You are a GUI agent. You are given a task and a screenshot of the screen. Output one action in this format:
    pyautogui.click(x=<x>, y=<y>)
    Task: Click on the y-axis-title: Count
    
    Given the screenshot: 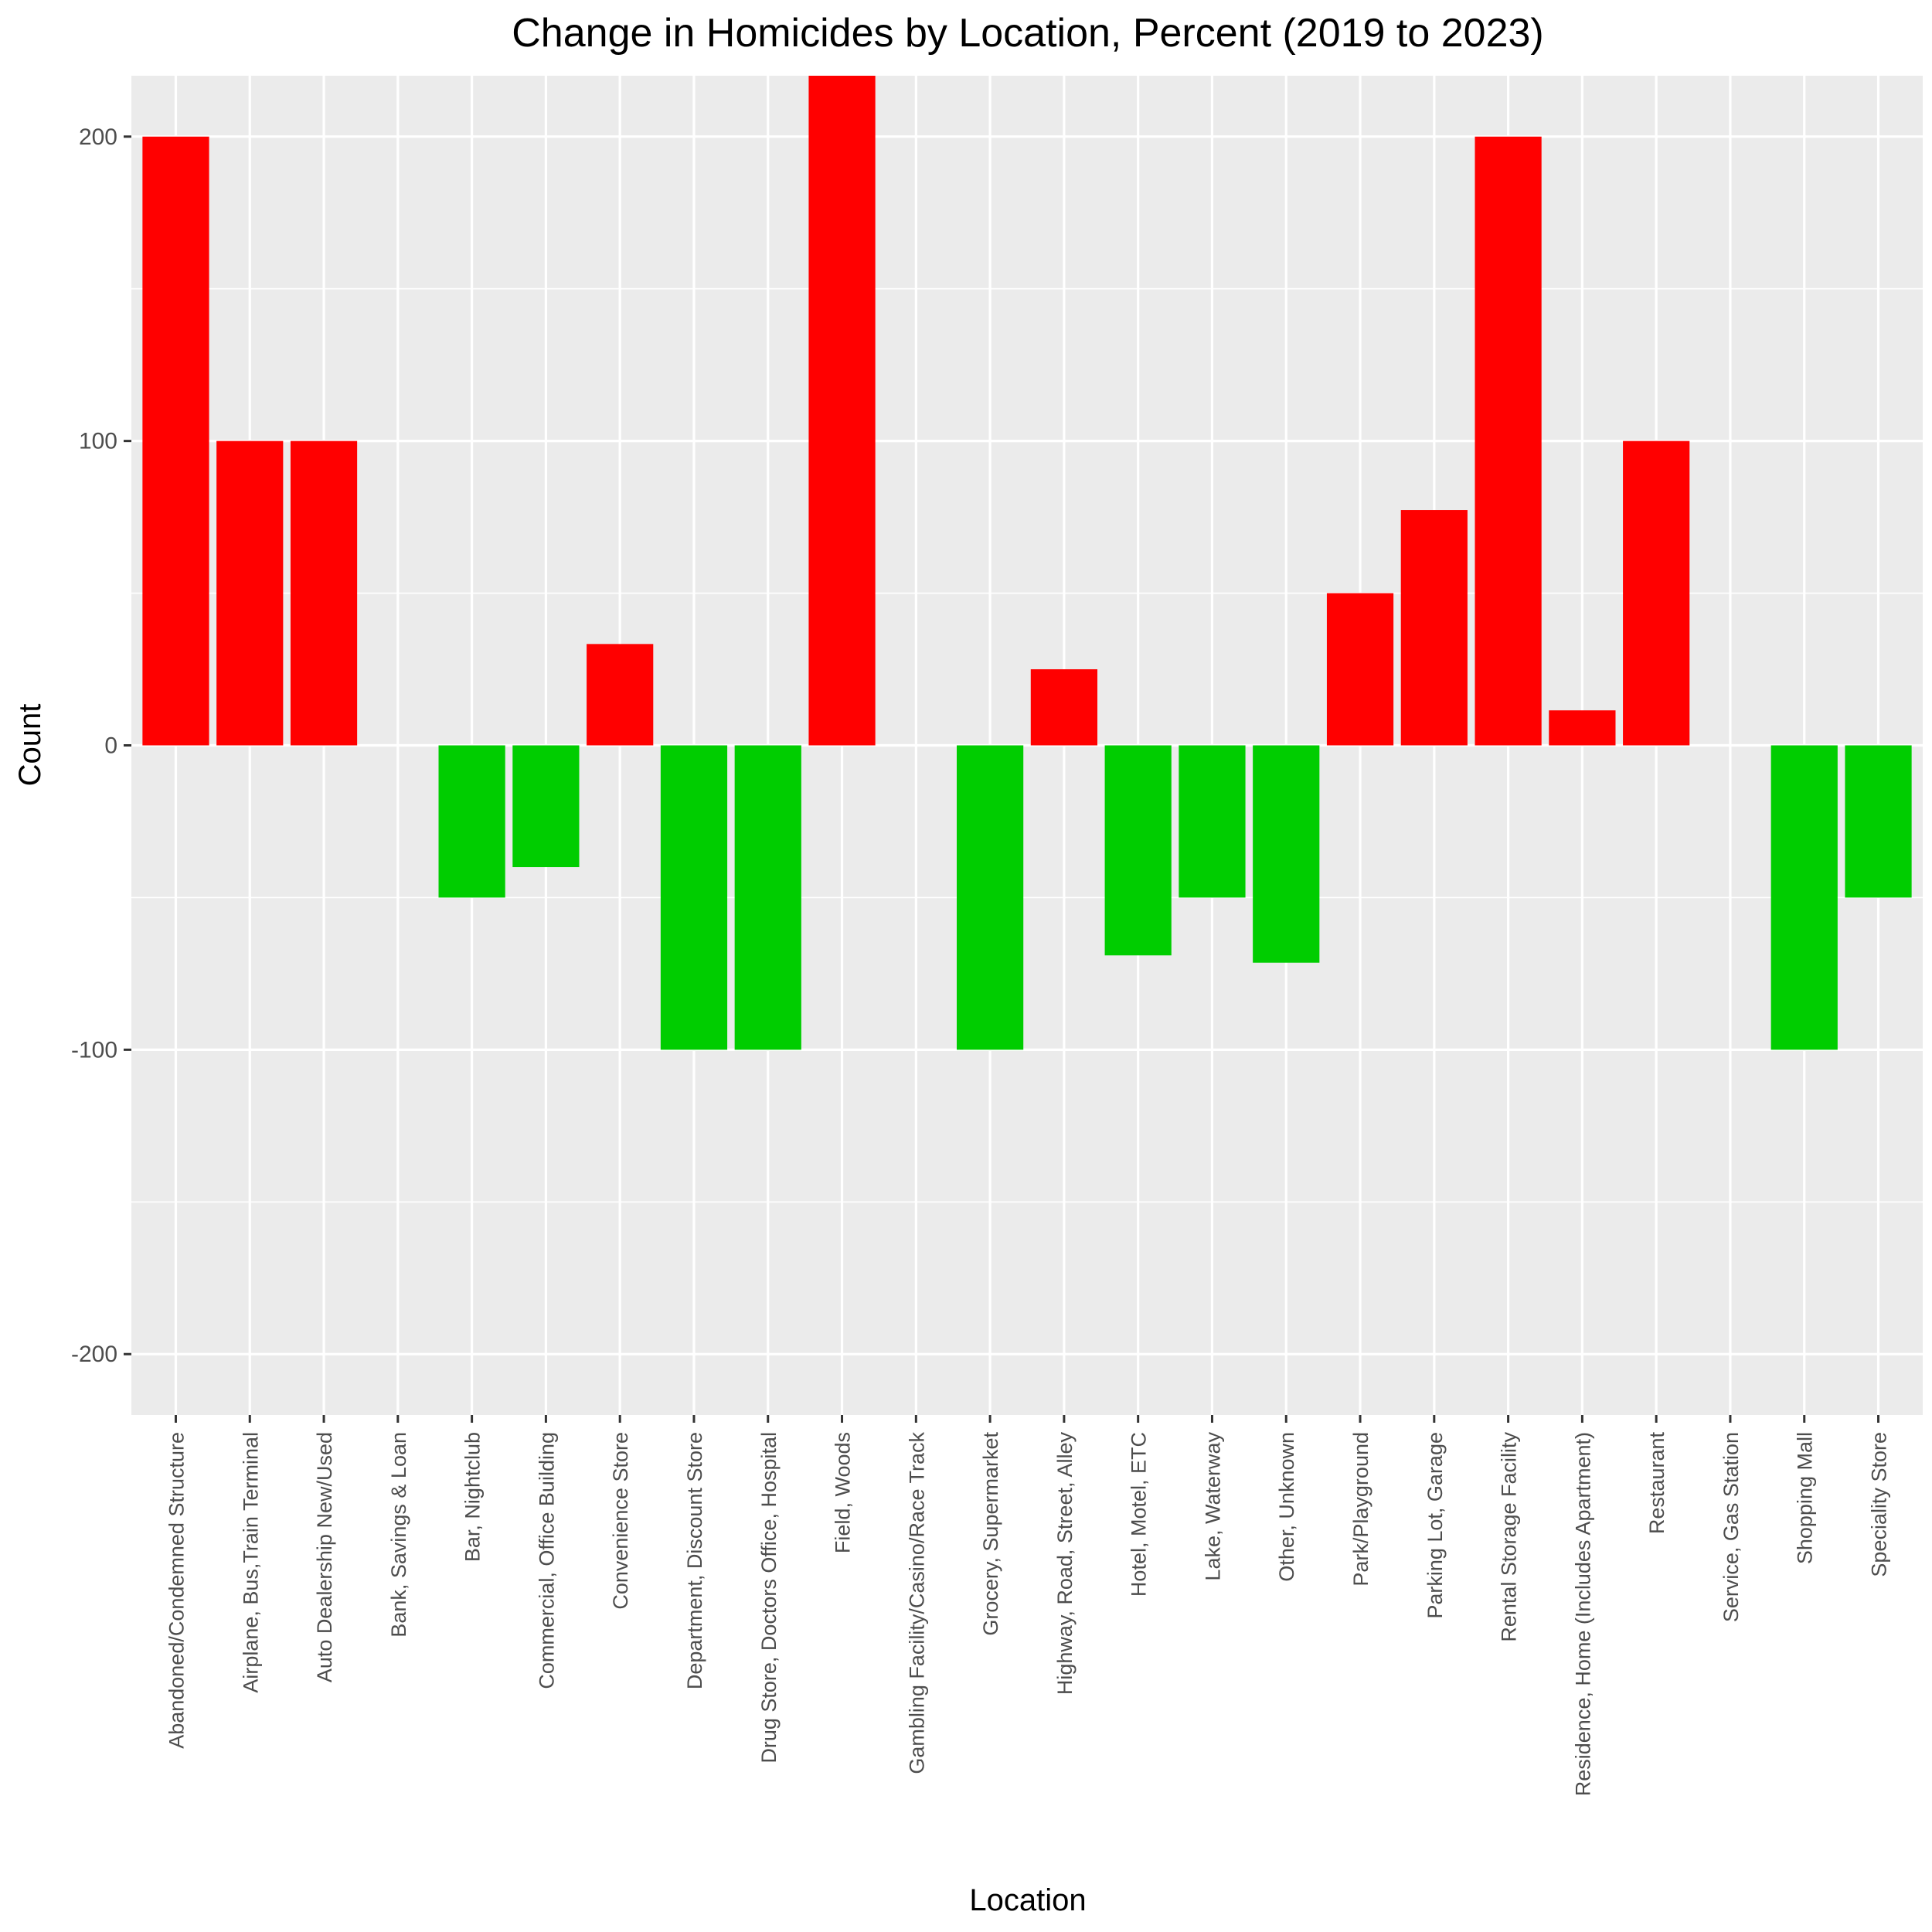 What is the action you would take?
    pyautogui.click(x=30, y=745)
    